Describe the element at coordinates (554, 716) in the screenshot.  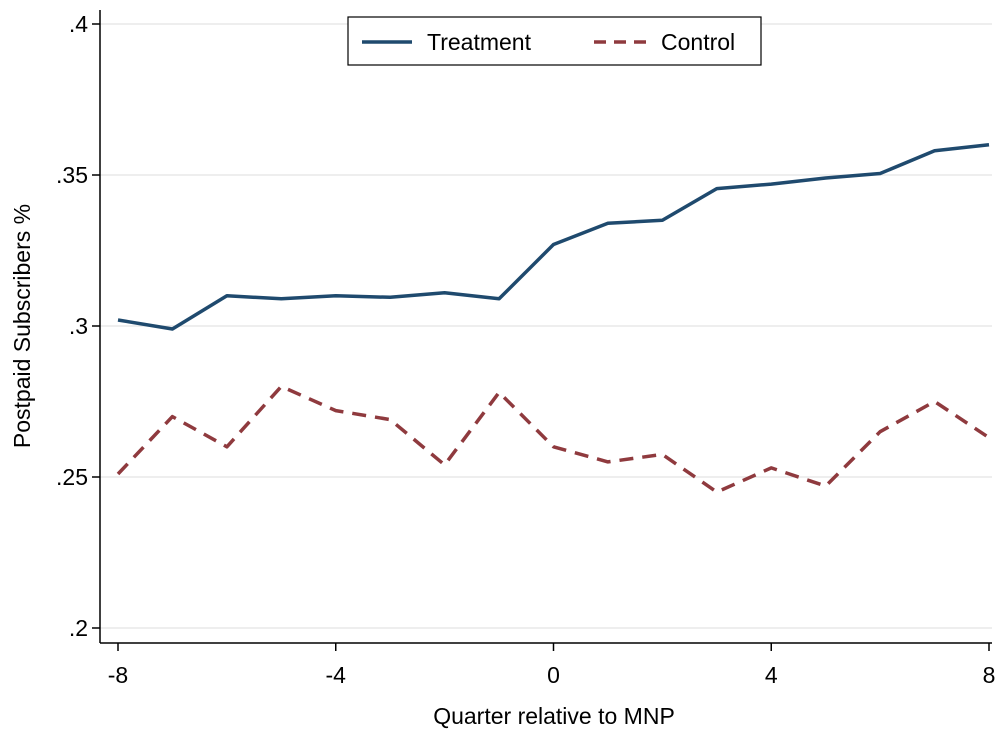
I see `x-axis-label: Quarter relative to MNP` at that location.